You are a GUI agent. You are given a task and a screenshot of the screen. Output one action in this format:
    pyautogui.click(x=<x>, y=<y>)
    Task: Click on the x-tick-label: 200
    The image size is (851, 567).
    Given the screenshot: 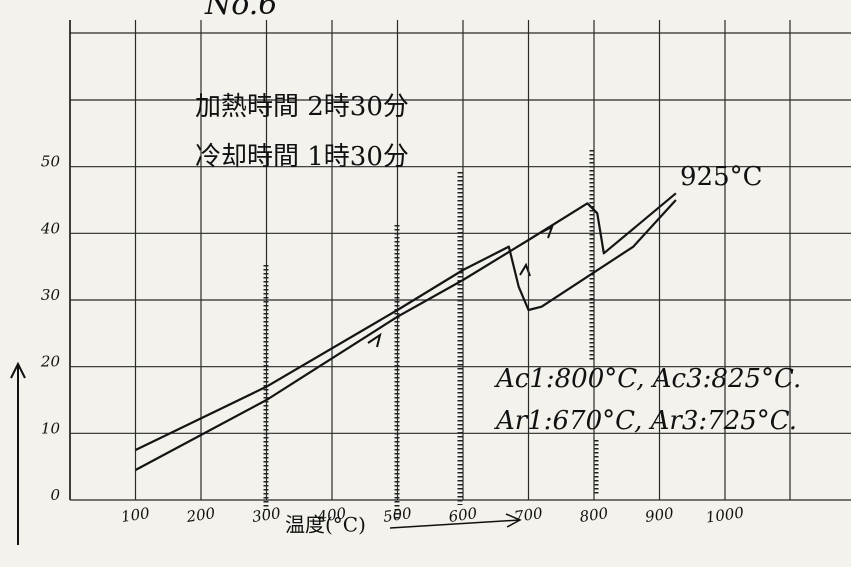 What is the action you would take?
    pyautogui.click(x=200, y=515)
    